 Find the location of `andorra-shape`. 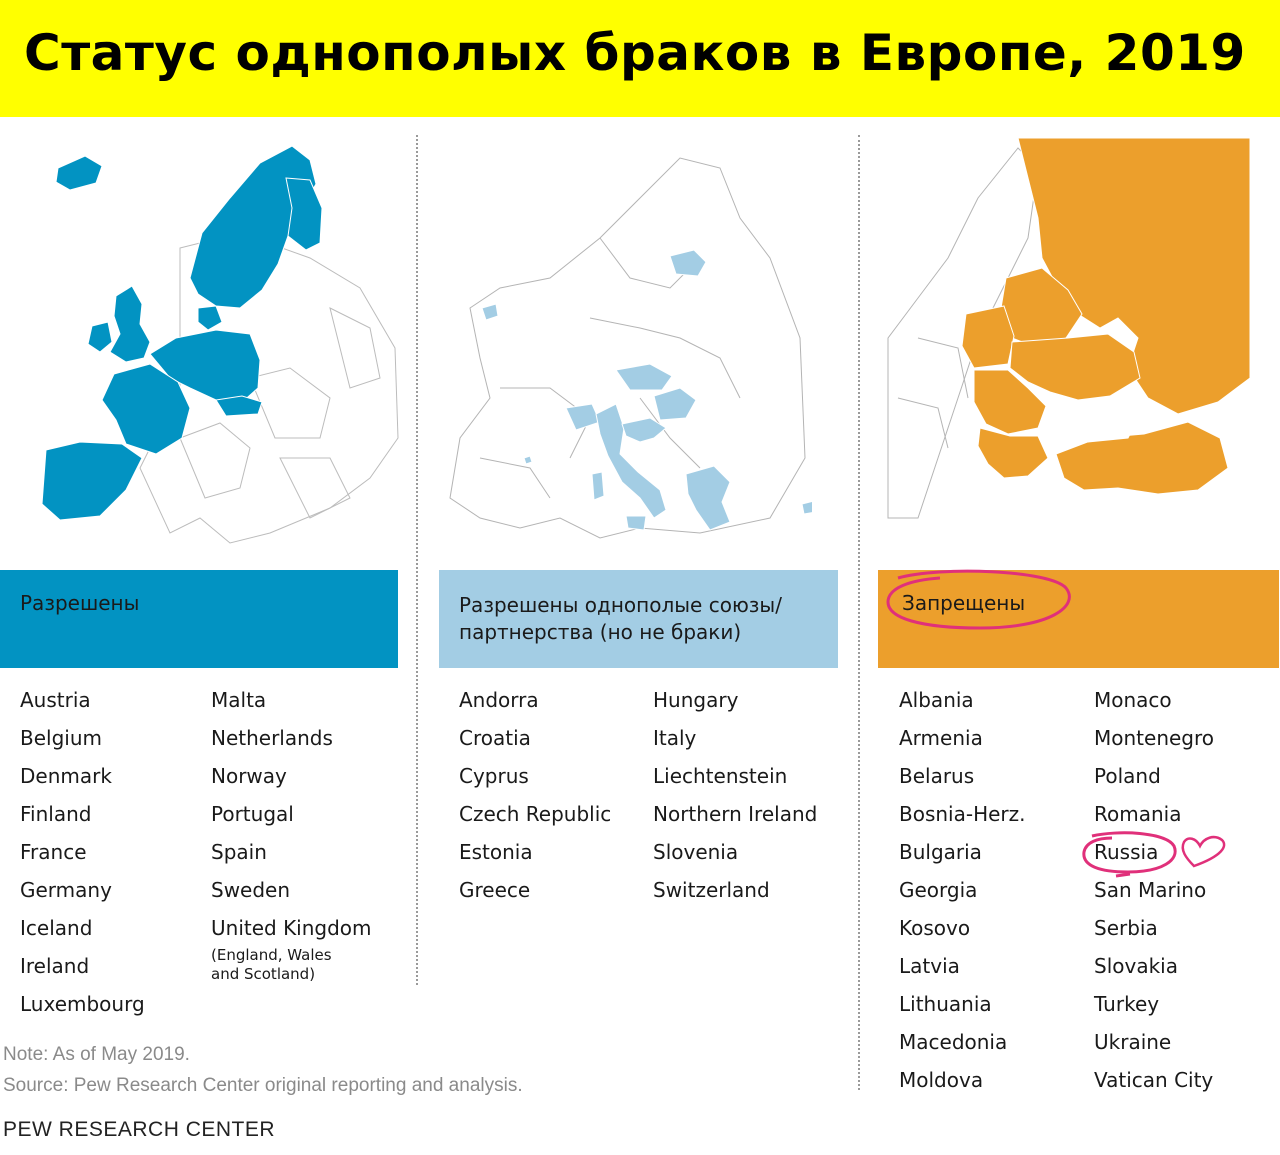

andorra-shape is located at coordinates (528, 460).